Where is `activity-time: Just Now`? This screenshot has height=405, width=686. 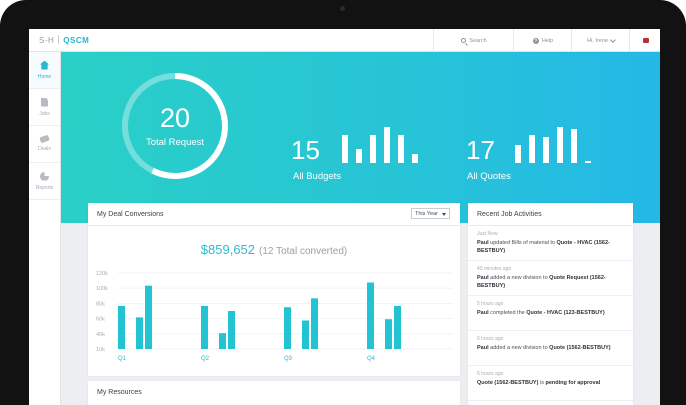 activity-time: Just Now is located at coordinates (487, 234).